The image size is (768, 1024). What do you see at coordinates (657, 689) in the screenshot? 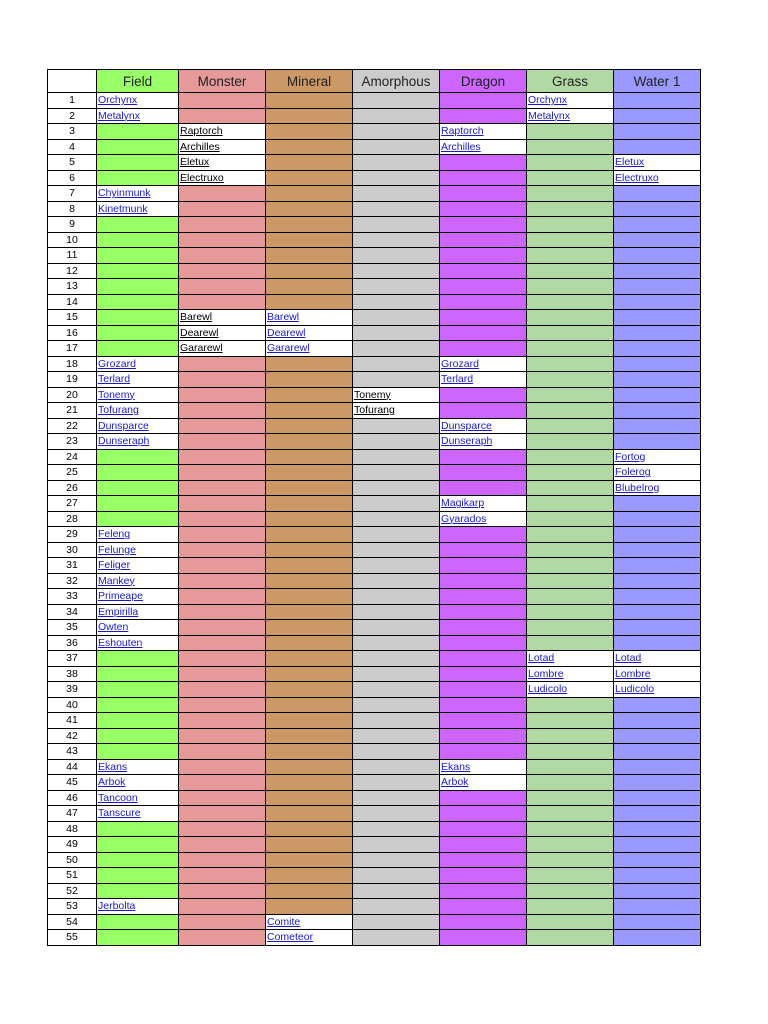
I see `cell-water1: Ludicolo` at bounding box center [657, 689].